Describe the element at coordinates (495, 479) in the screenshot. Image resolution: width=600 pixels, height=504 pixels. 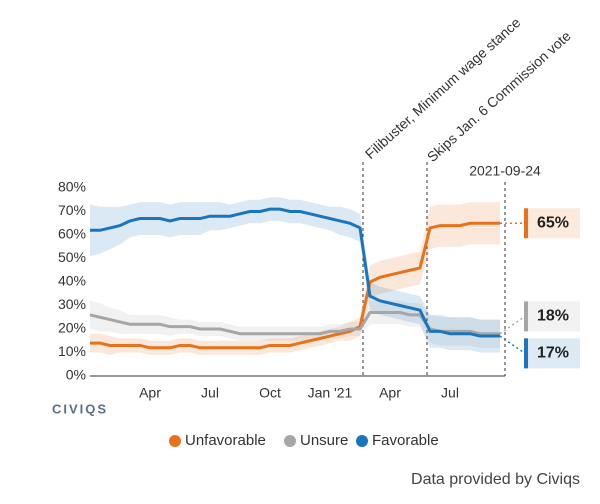
I see `source: Data provided by Civiqs` at that location.